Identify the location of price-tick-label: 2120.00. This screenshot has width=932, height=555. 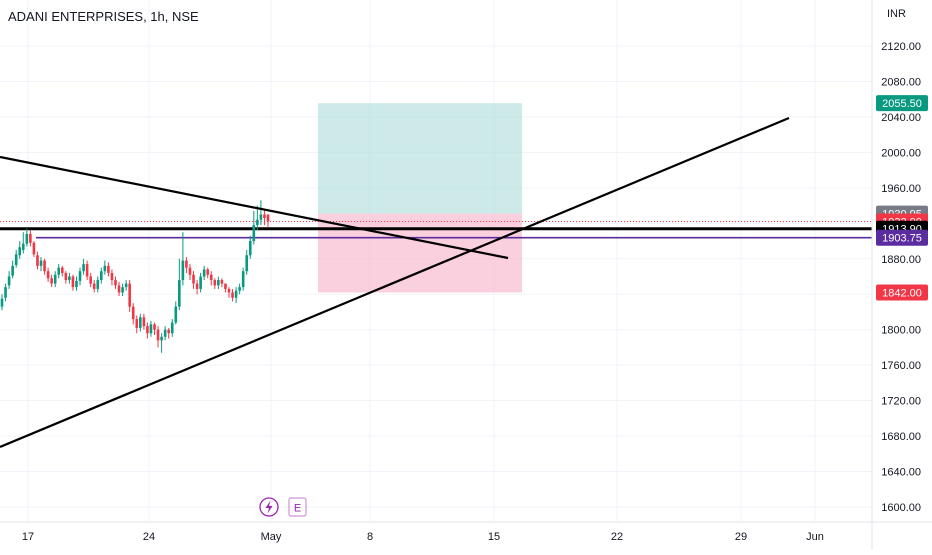
(901, 47).